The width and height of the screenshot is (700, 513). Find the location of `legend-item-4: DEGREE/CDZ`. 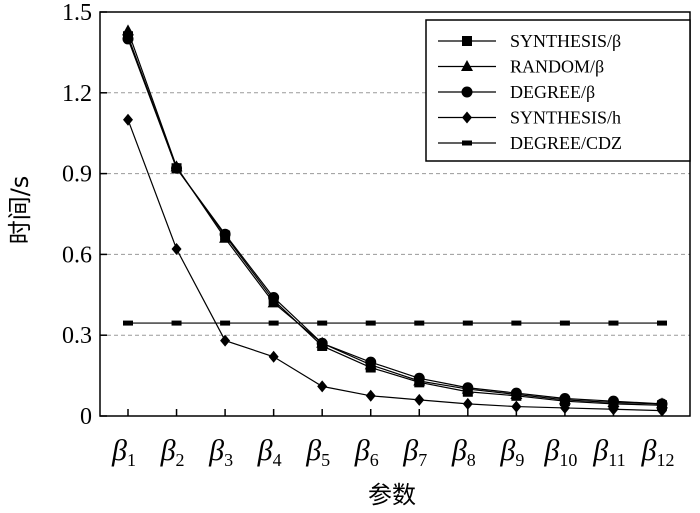

legend-item-4: DEGREE/CDZ is located at coordinates (530, 143).